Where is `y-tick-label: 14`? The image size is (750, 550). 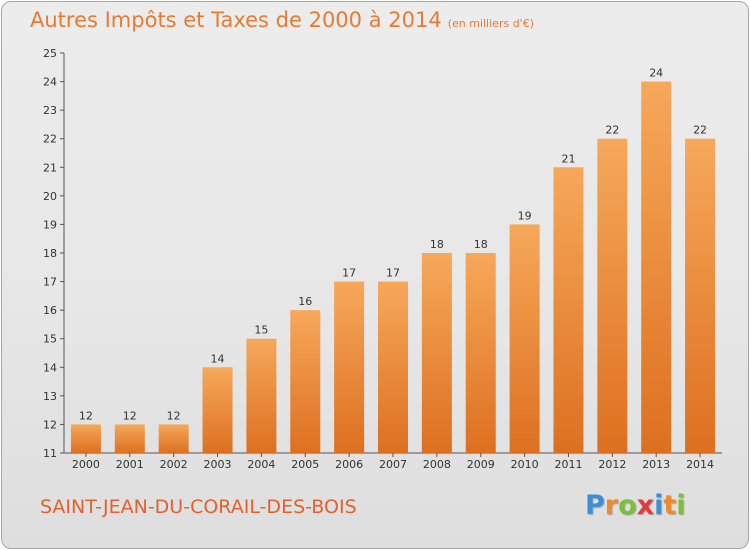
y-tick-label: 14 is located at coordinates (50, 367).